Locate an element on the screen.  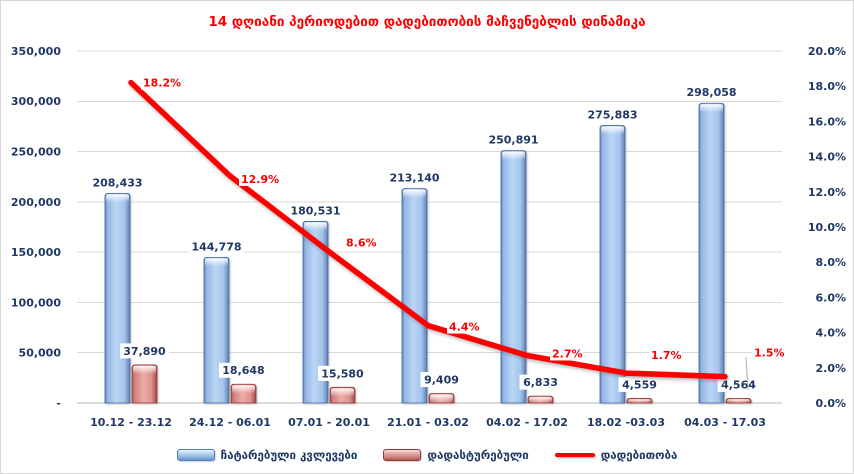
line-value-label: 12.9% is located at coordinates (260, 179).